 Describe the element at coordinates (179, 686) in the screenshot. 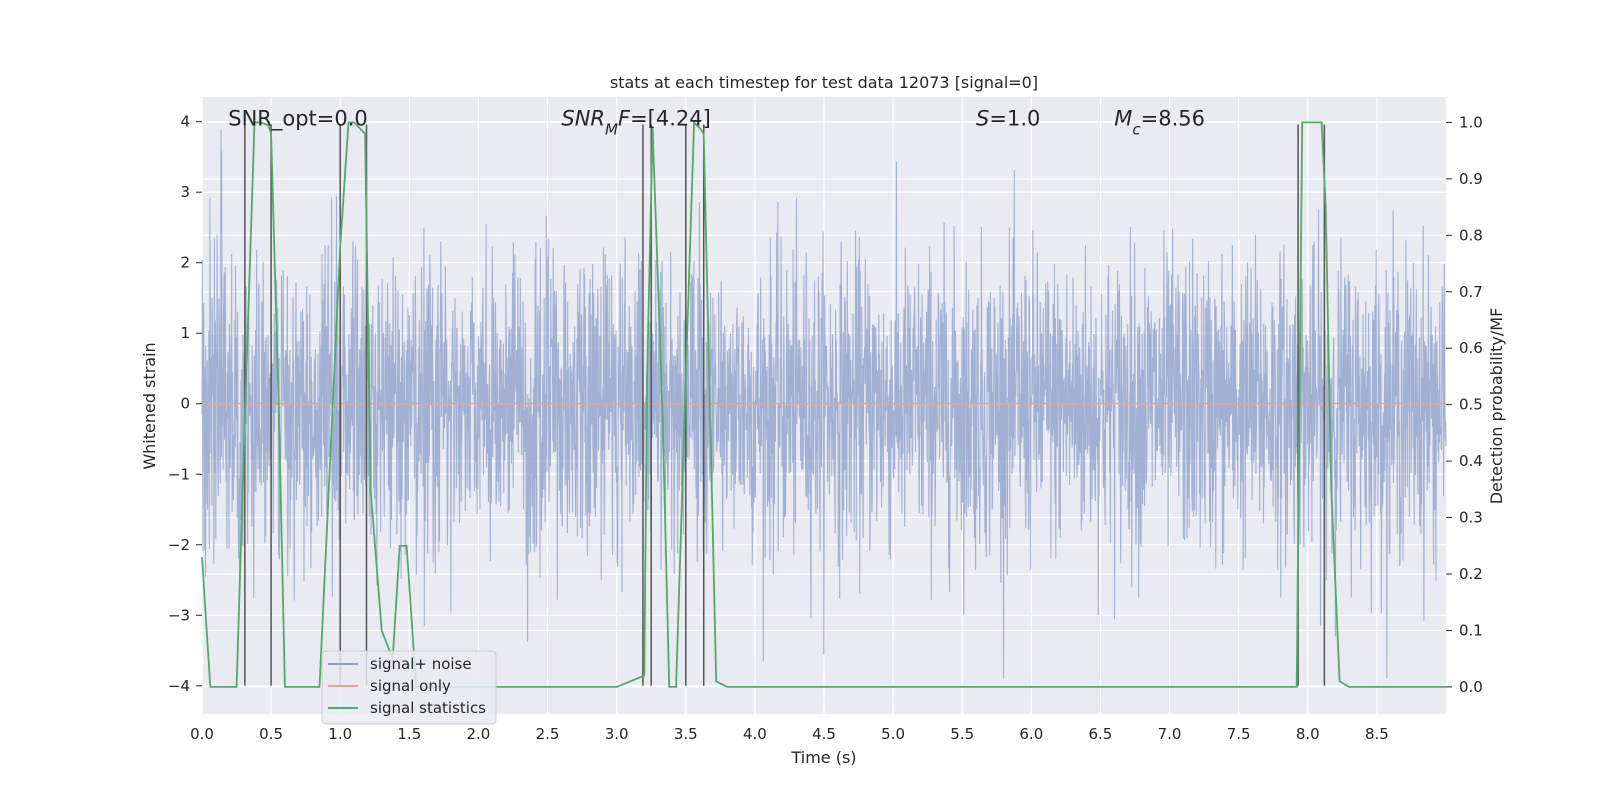

I see `y-tick-label: −4` at that location.